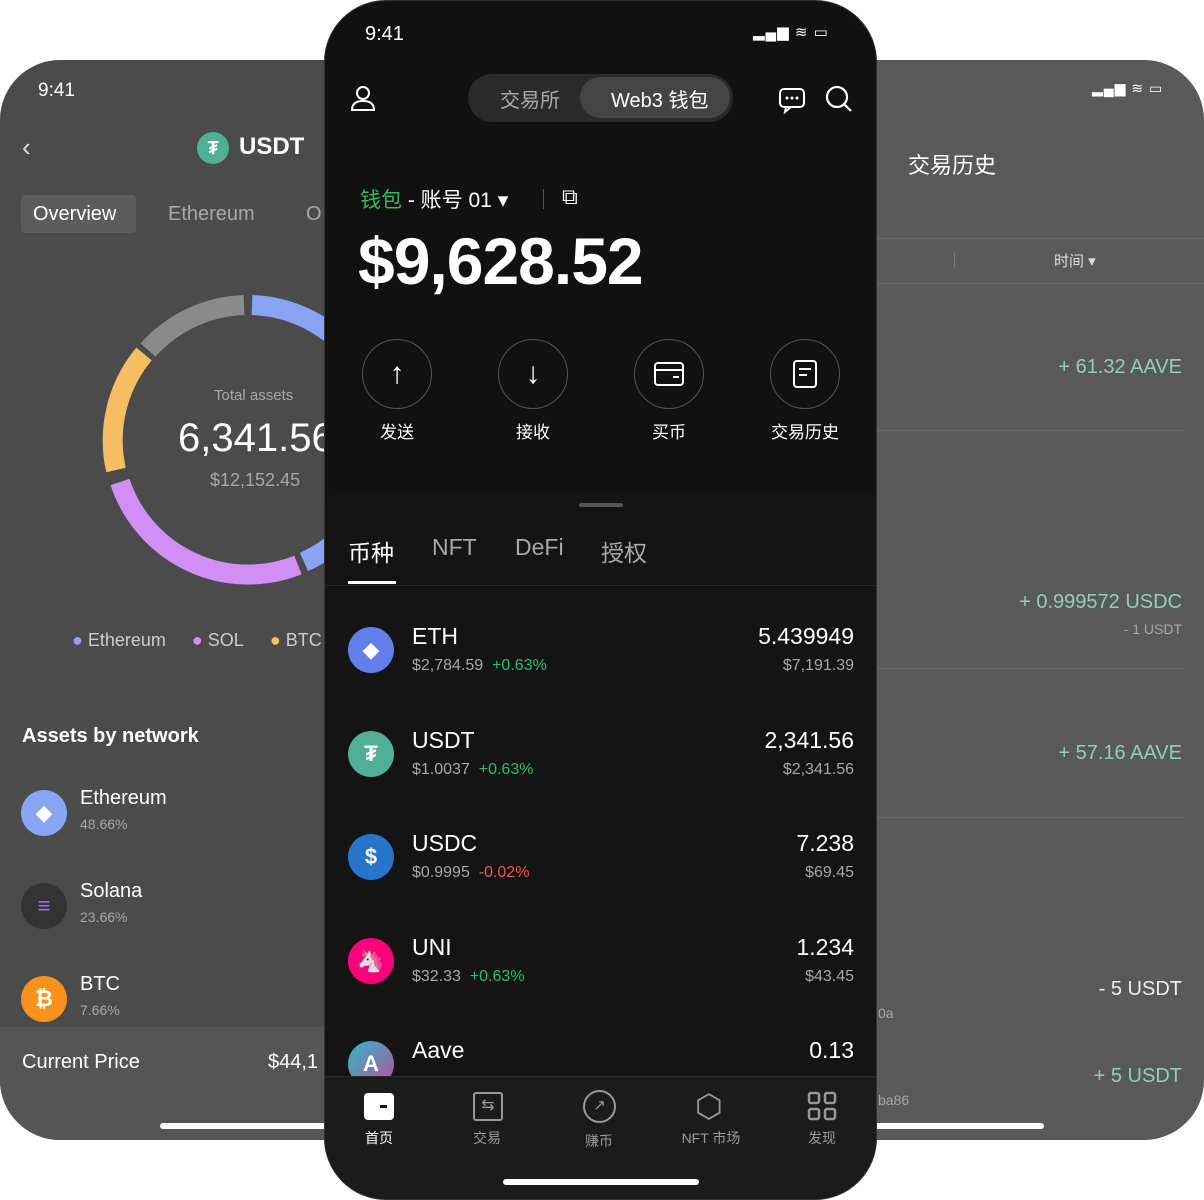 Image resolution: width=1204 pixels, height=1200 pixels. What do you see at coordinates (530, 101) in the screenshot?
I see `tab-exchange: 交易所` at bounding box center [530, 101].